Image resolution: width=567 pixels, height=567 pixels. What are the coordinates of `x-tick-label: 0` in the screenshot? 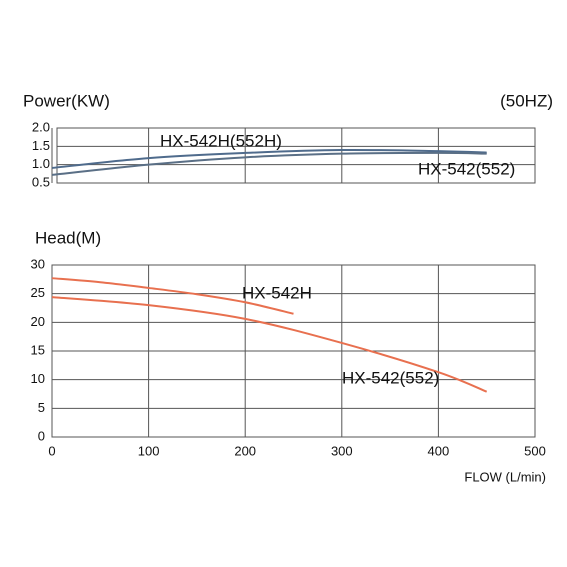 It's located at (51, 450).